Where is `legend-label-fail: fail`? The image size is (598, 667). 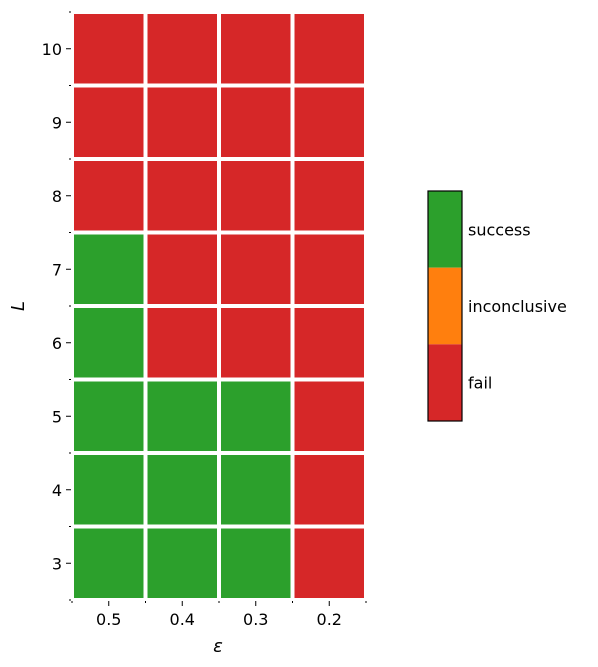
legend-label-fail: fail is located at coordinates (480, 383).